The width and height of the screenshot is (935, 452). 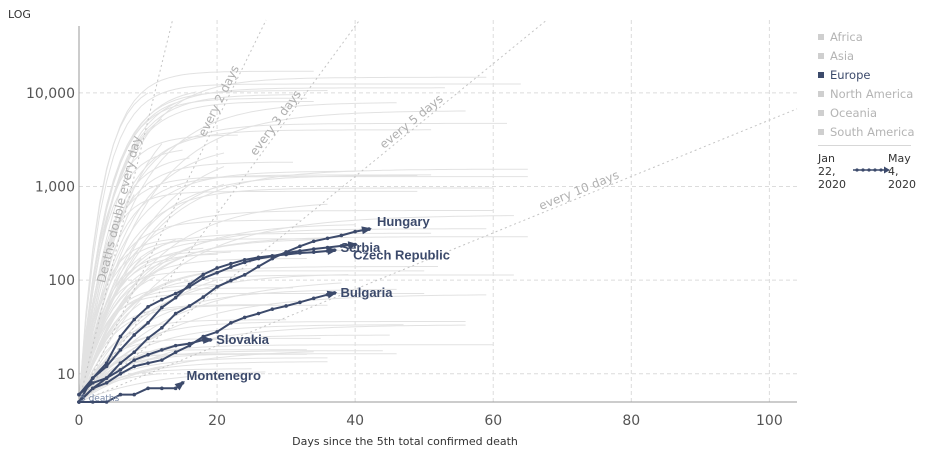 I want to click on x-tick-label: 100, so click(x=769, y=421).